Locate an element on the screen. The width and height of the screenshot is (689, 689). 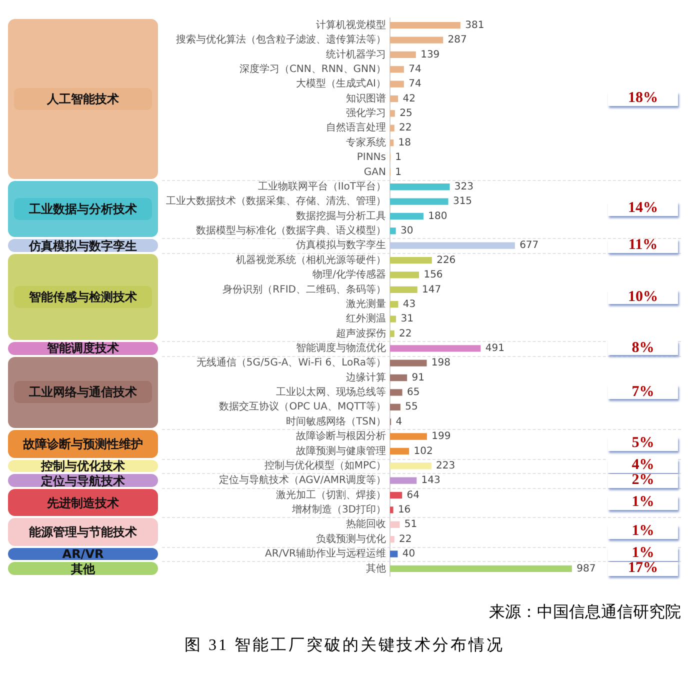
y-tick-label: 故障诊断与根因分析 is located at coordinates (341, 436).